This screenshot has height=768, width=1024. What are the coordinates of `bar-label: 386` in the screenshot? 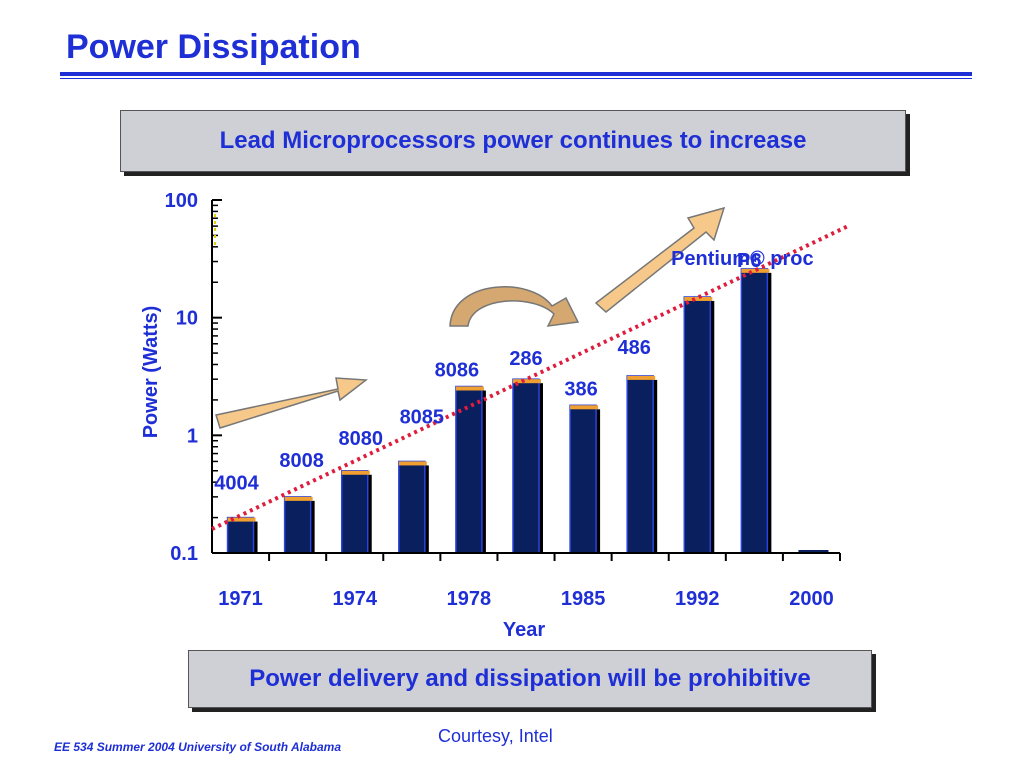 It's located at (580, 389).